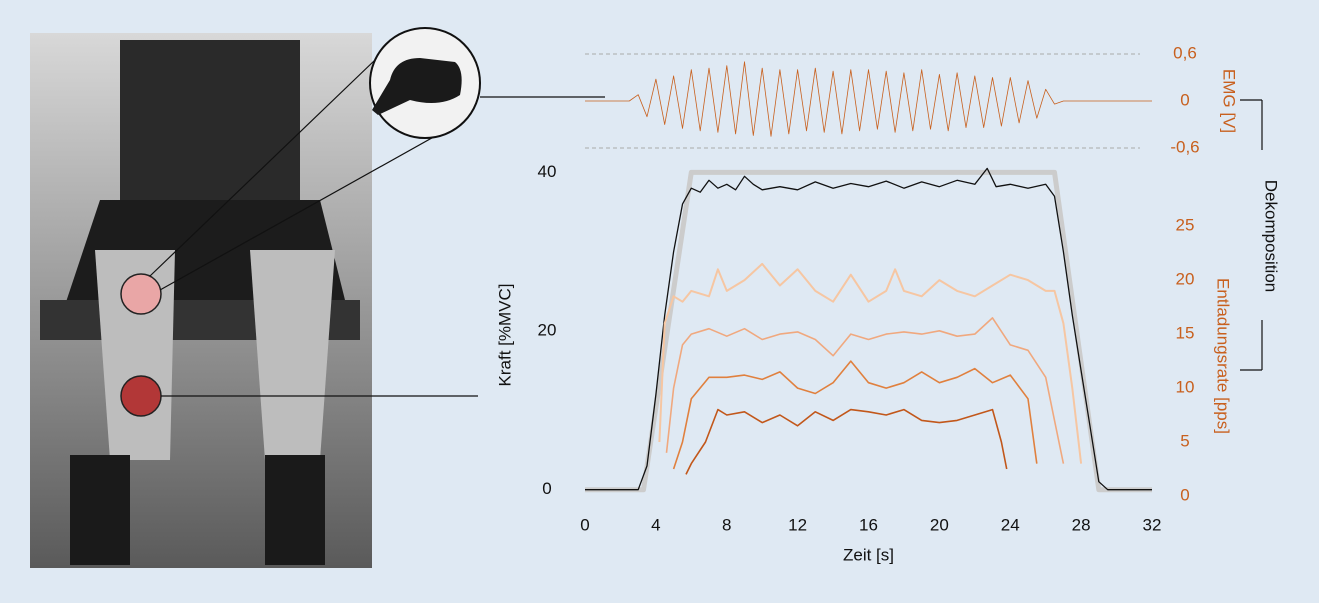 Image resolution: width=1319 pixels, height=603 pixels. I want to click on x-tick-label: 12, so click(797, 524).